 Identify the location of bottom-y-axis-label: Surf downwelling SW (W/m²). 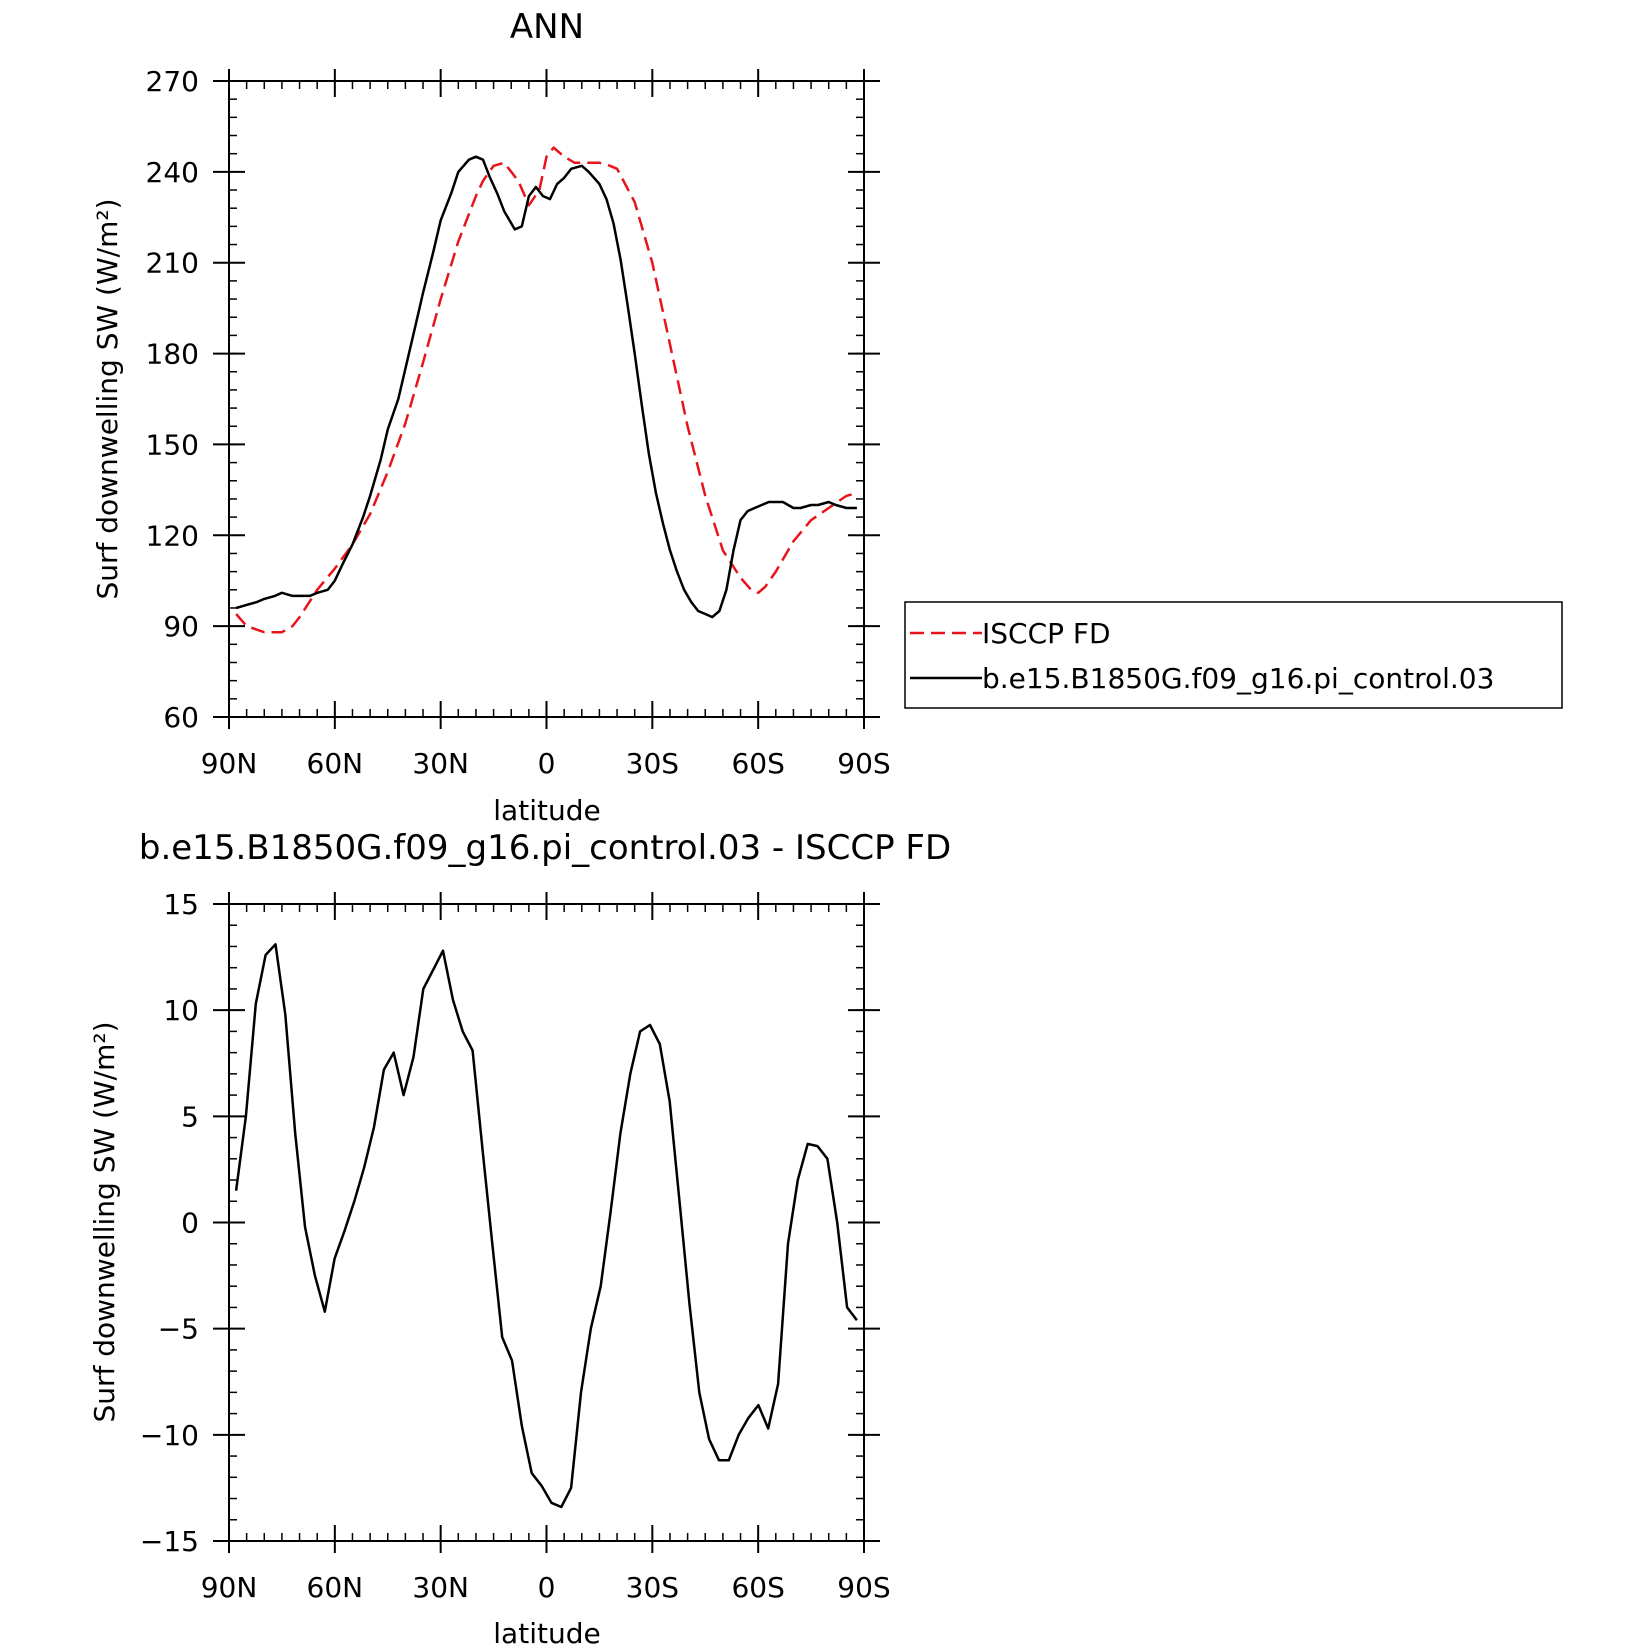
(104, 1221).